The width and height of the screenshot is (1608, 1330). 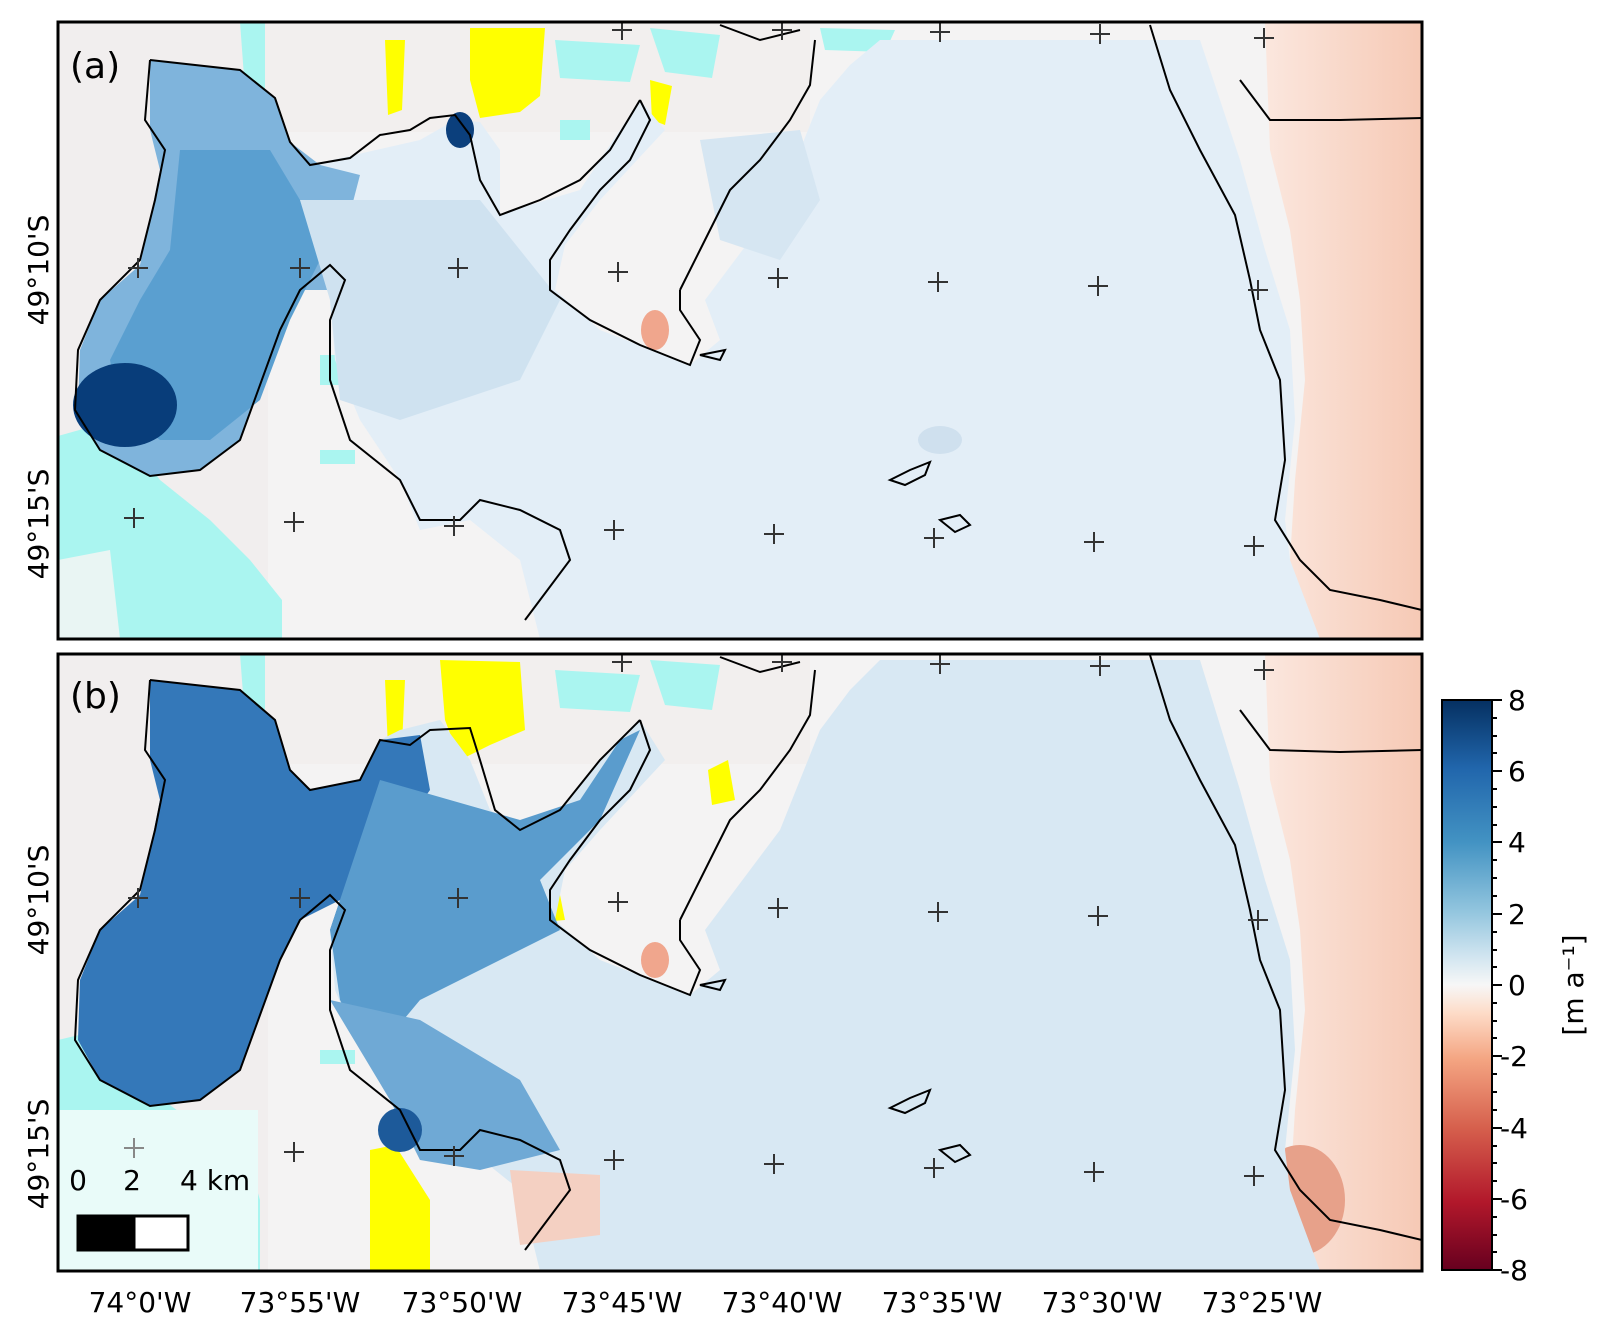 I want to click on colorbar-tick-label: 8, so click(x=1517, y=700).